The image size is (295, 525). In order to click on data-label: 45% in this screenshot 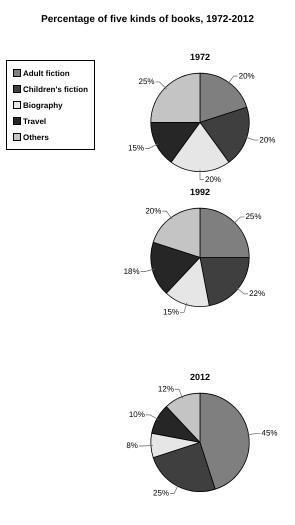, I will do `click(269, 433)`.